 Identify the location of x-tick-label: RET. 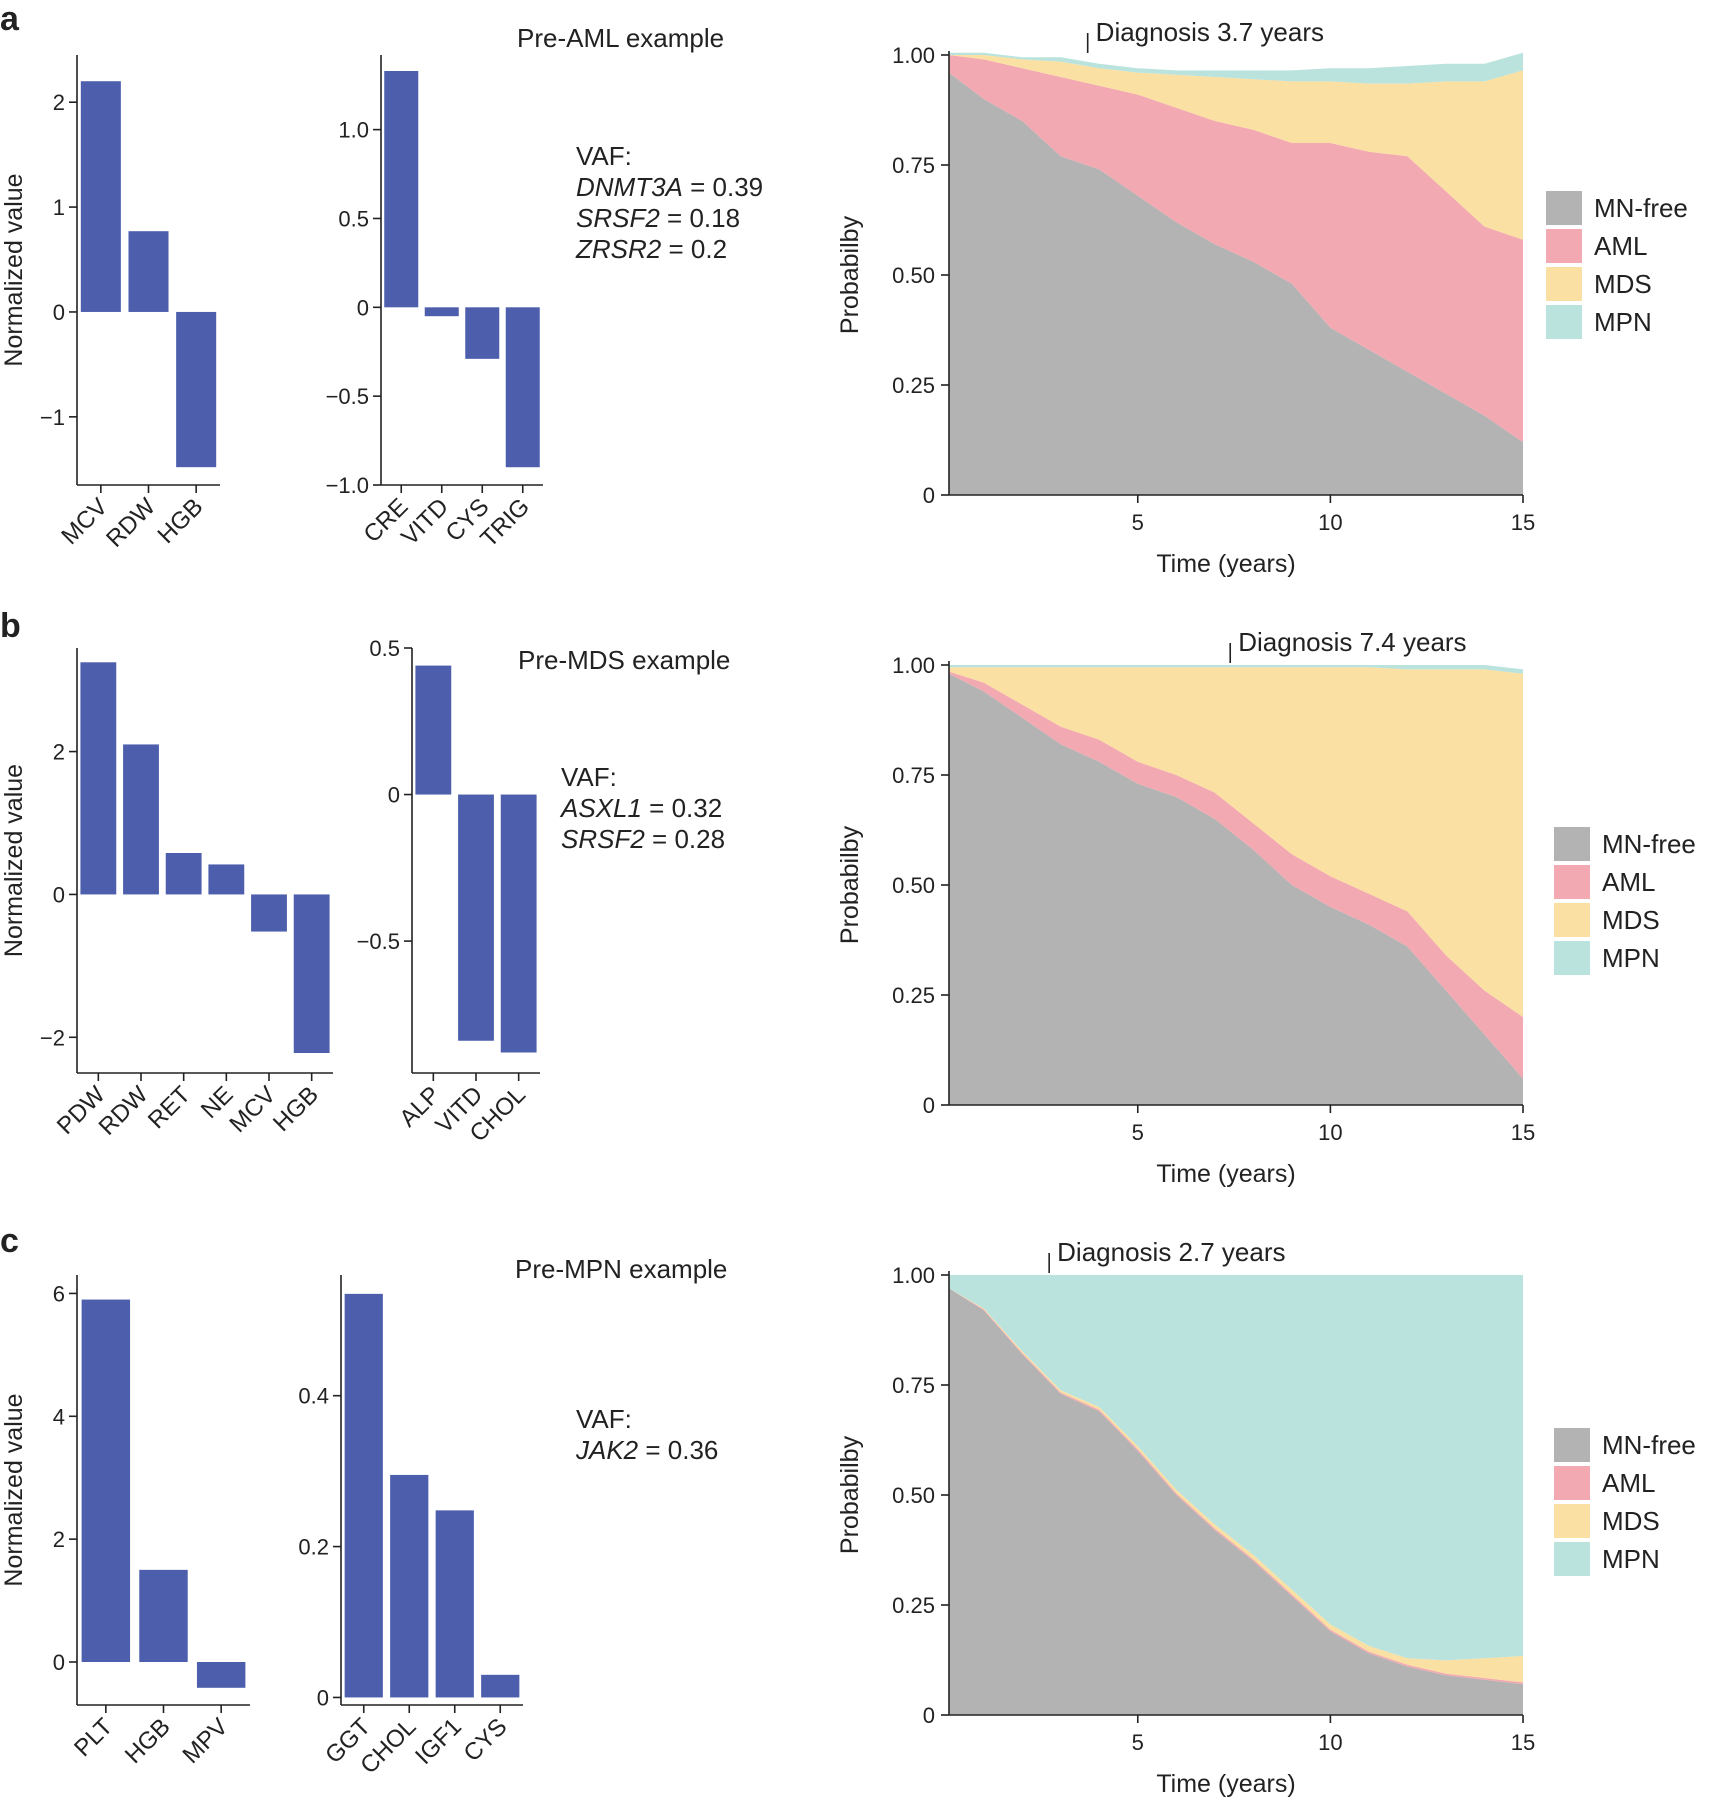
(169, 1107).